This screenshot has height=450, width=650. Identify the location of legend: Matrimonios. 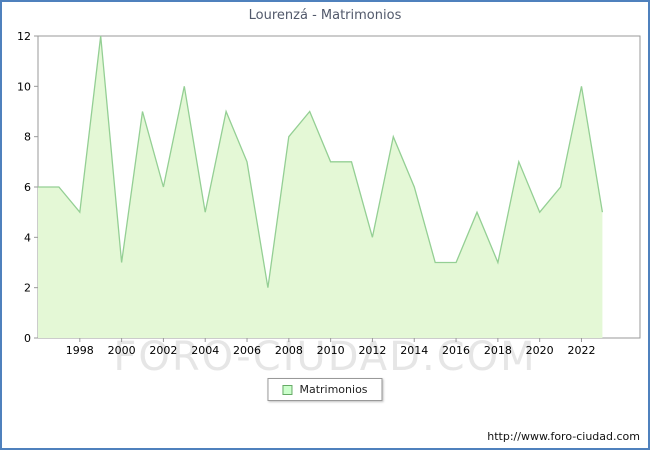
(325, 389).